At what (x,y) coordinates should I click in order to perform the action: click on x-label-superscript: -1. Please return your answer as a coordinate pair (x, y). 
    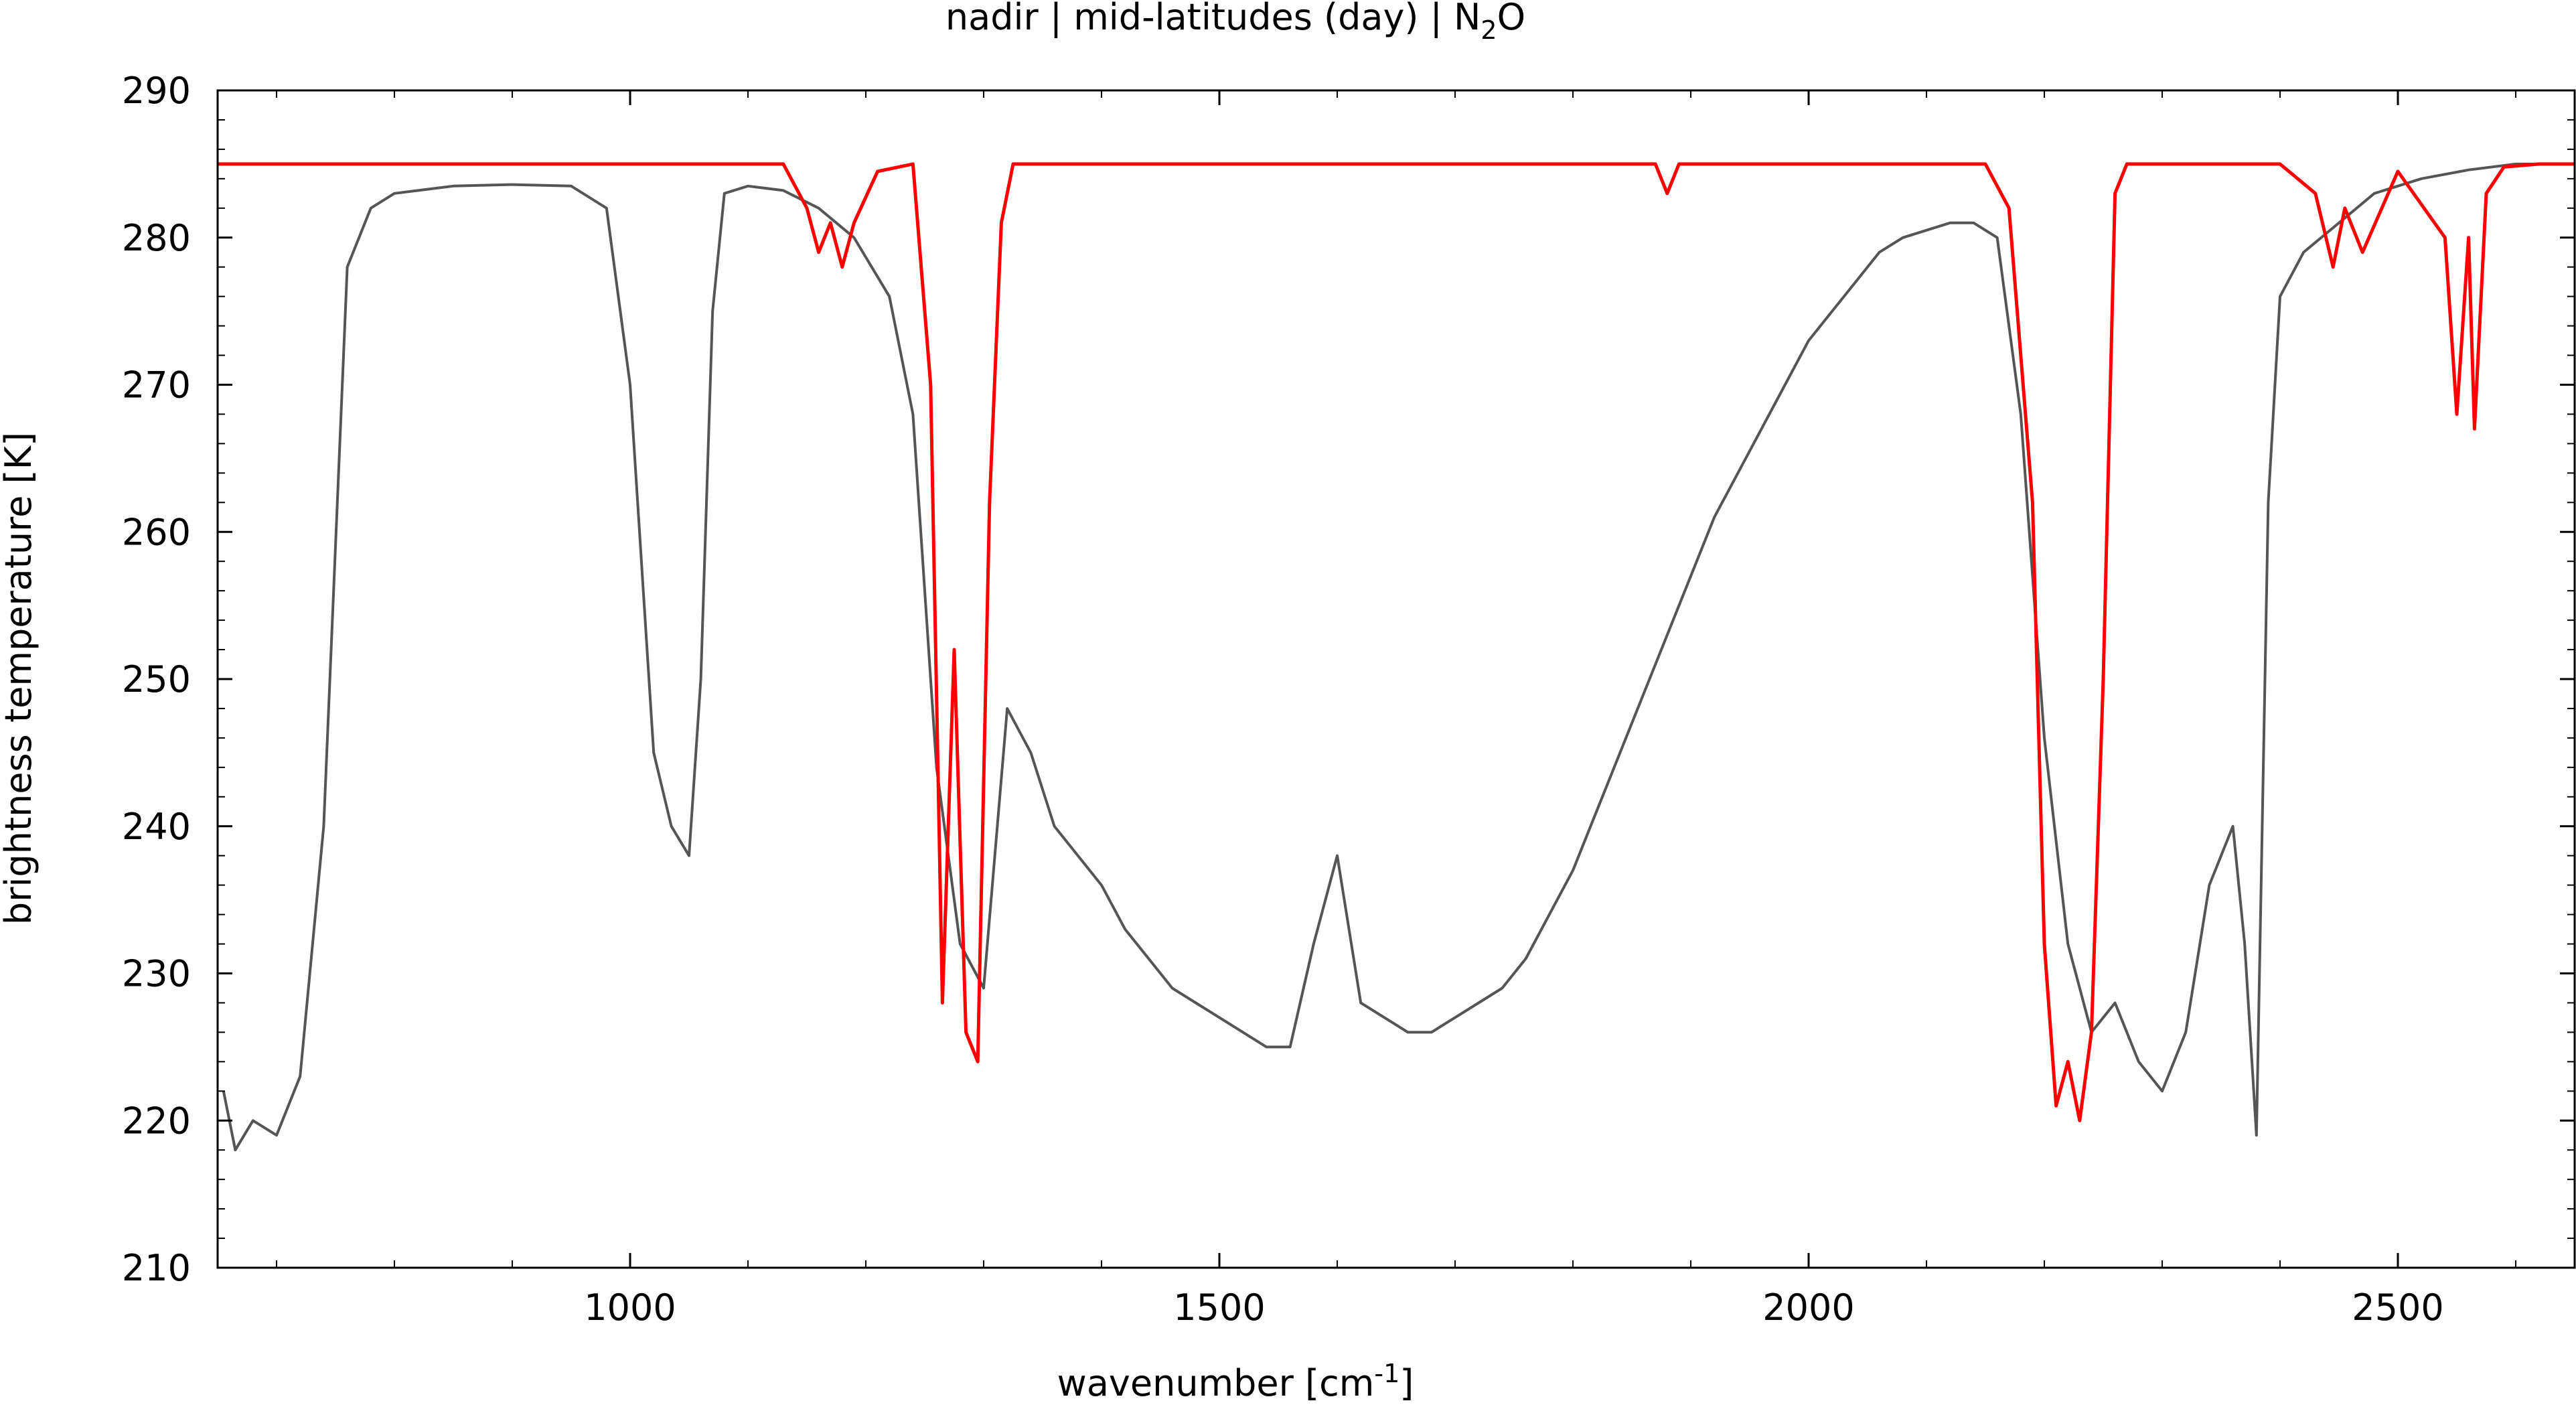
    Looking at the image, I should click on (1387, 1373).